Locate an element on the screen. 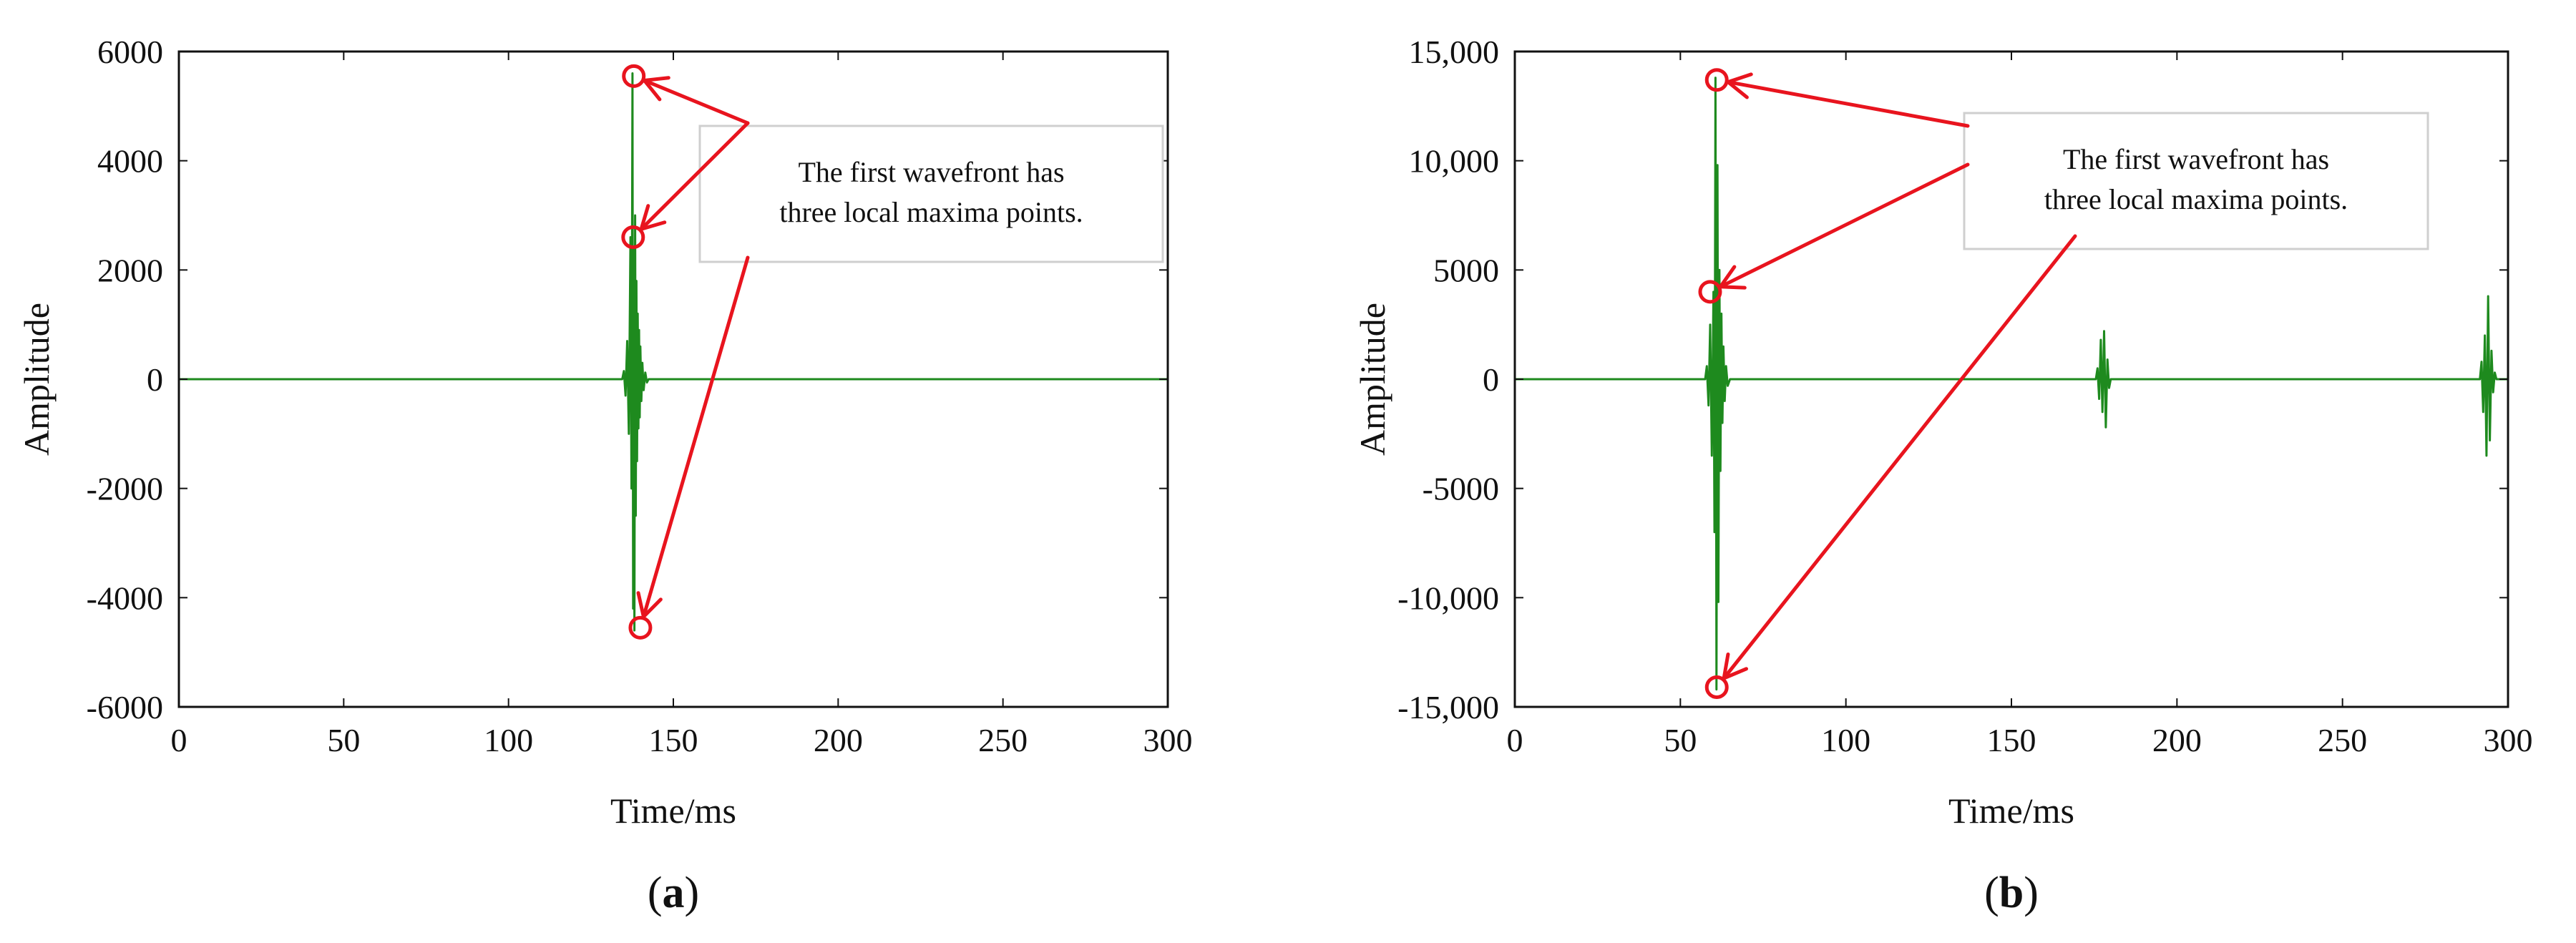 The image size is (2576, 943). y-tick-label: 15,000 is located at coordinates (1454, 52).